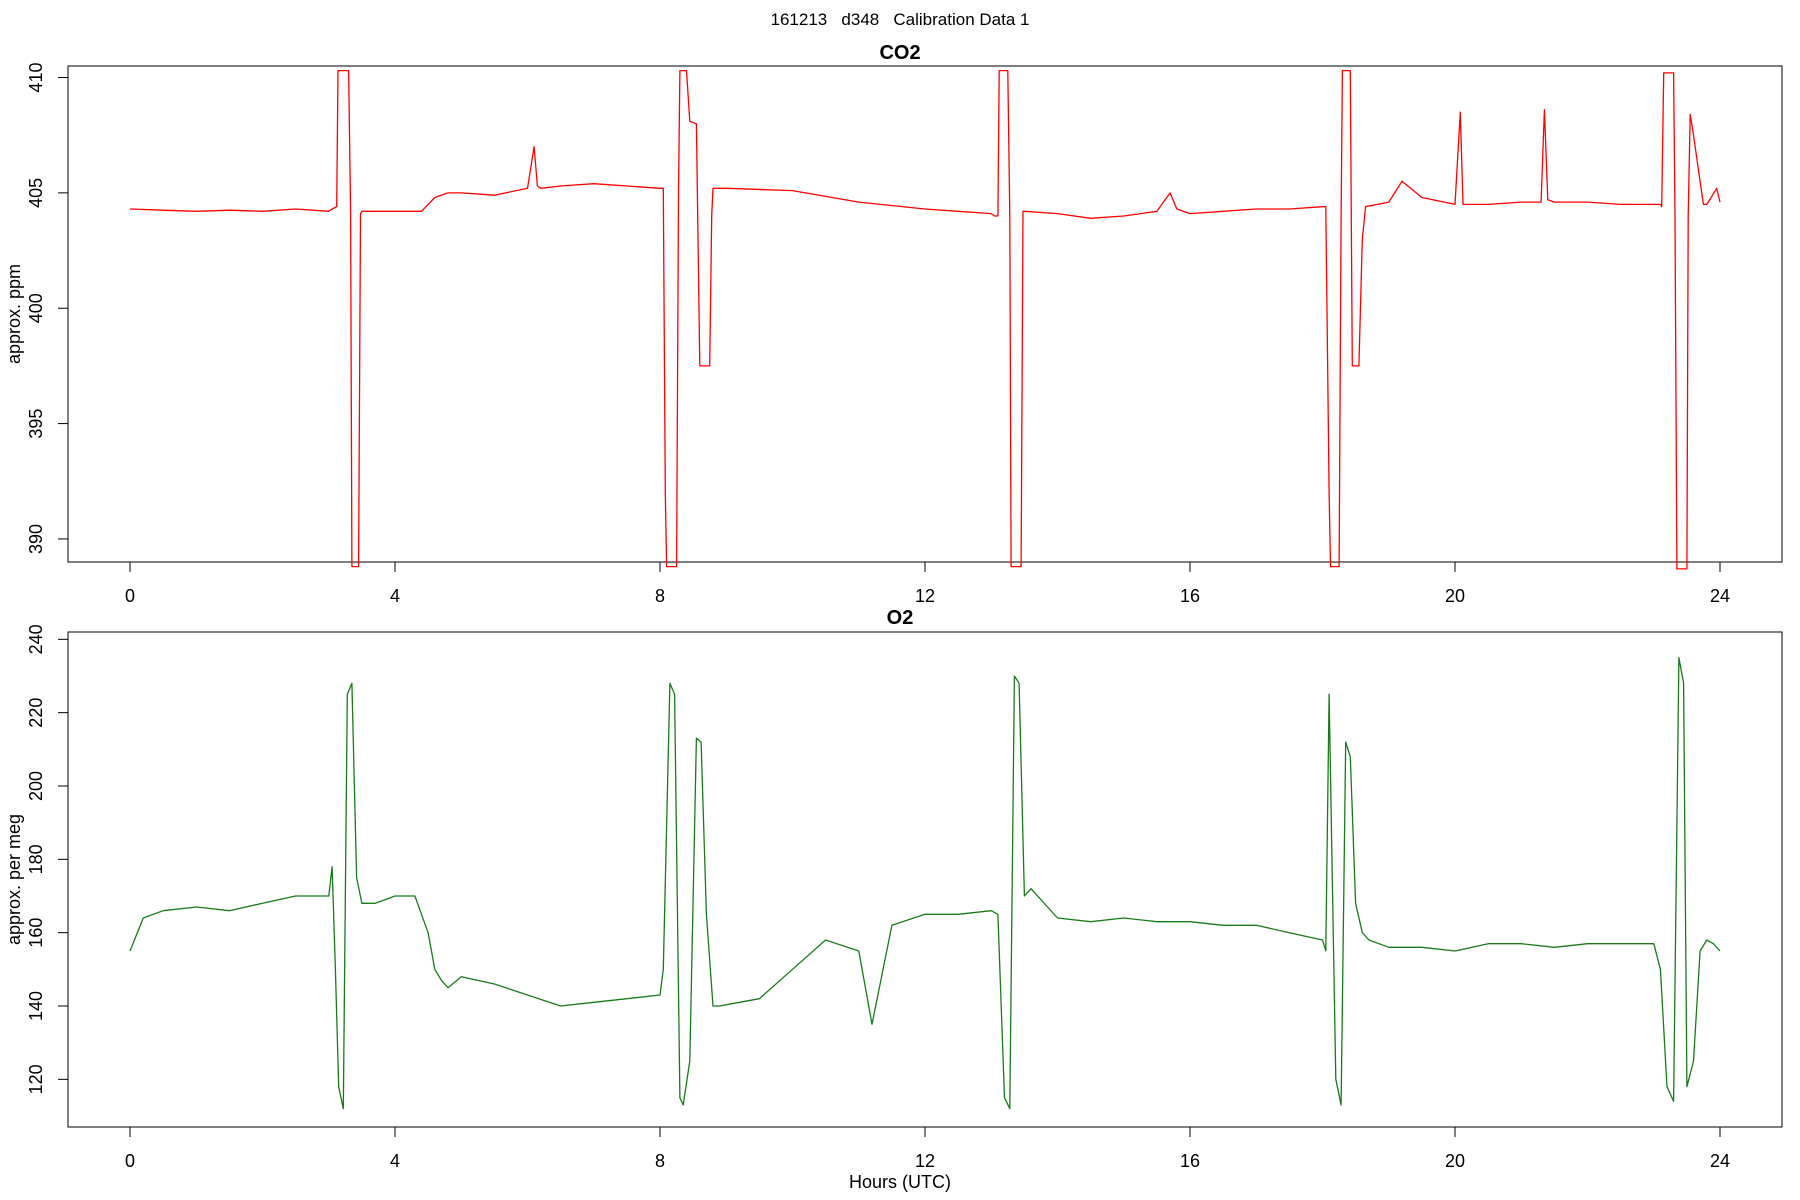 Image resolution: width=1800 pixels, height=1200 pixels. I want to click on o2-y-tick-label: 160, so click(36, 933).